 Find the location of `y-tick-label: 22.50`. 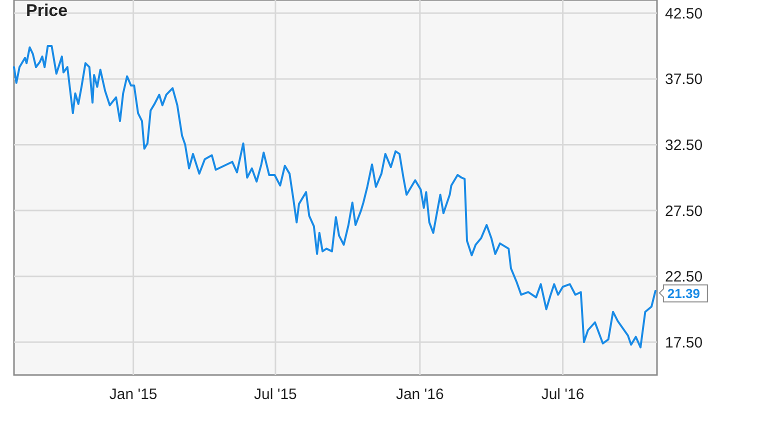

y-tick-label: 22.50 is located at coordinates (684, 277).